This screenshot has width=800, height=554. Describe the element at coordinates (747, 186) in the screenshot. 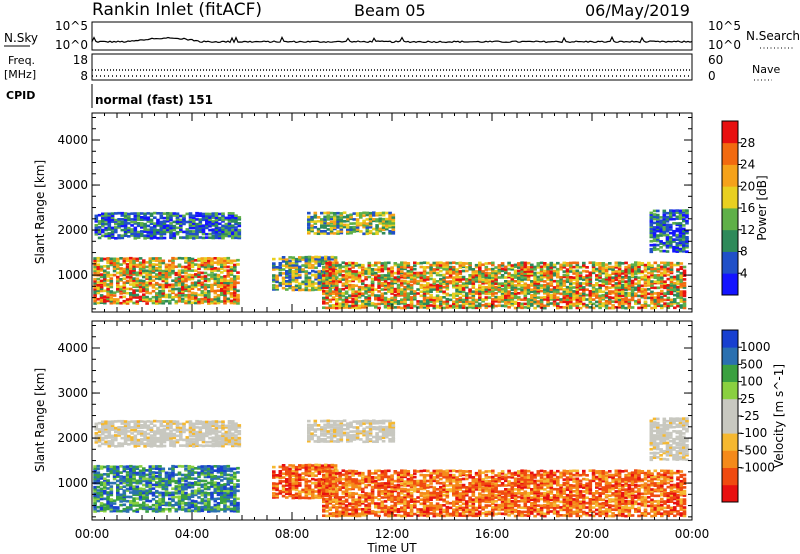

I see `colorbar-tick-label: 20` at that location.